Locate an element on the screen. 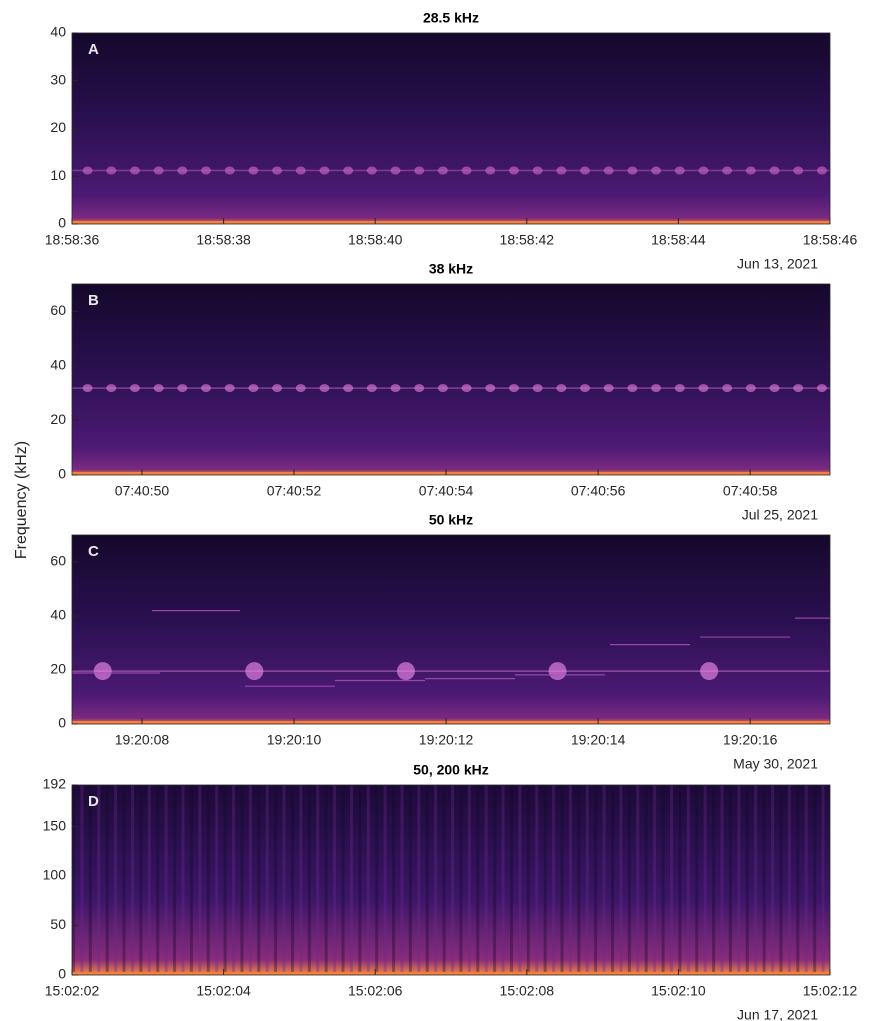 Image resolution: width=869 pixels, height=1021 pixels. x-tick-label: 19:20:14 is located at coordinates (598, 740).